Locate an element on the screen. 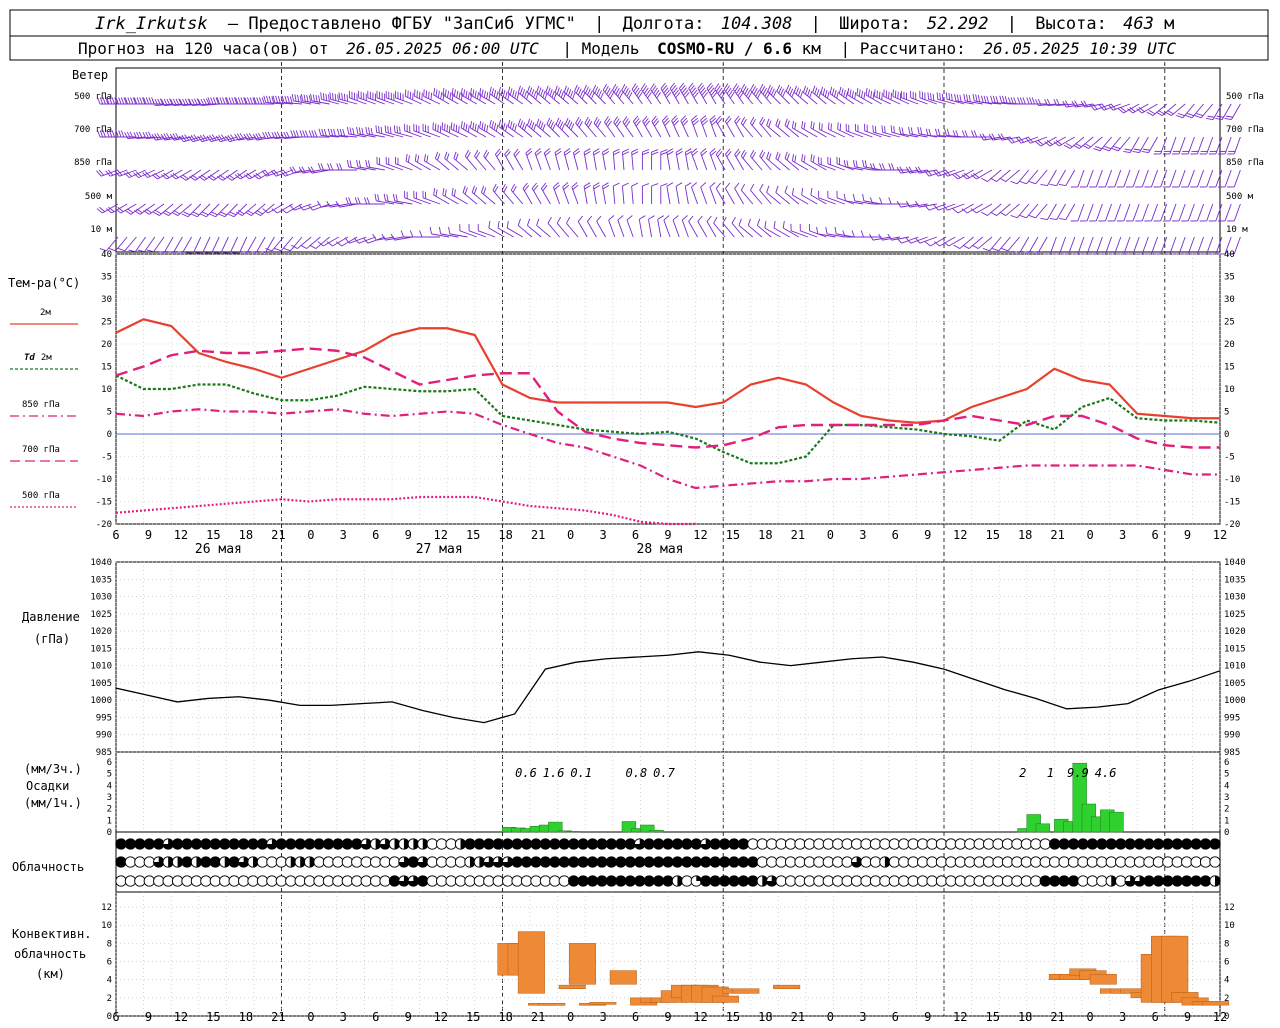 This screenshot has height=1028, width=1280. temp-tick-left: 0 is located at coordinates (109, 435).